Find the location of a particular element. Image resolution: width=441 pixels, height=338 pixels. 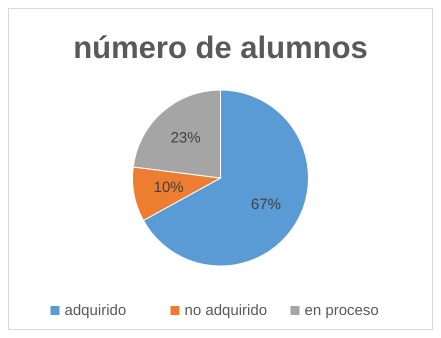

data-label: 67% is located at coordinates (265, 204).